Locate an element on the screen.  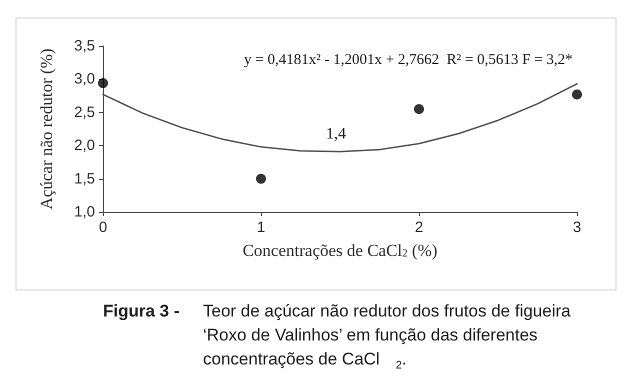
y-tick-label: 2,0 is located at coordinates (84, 145).